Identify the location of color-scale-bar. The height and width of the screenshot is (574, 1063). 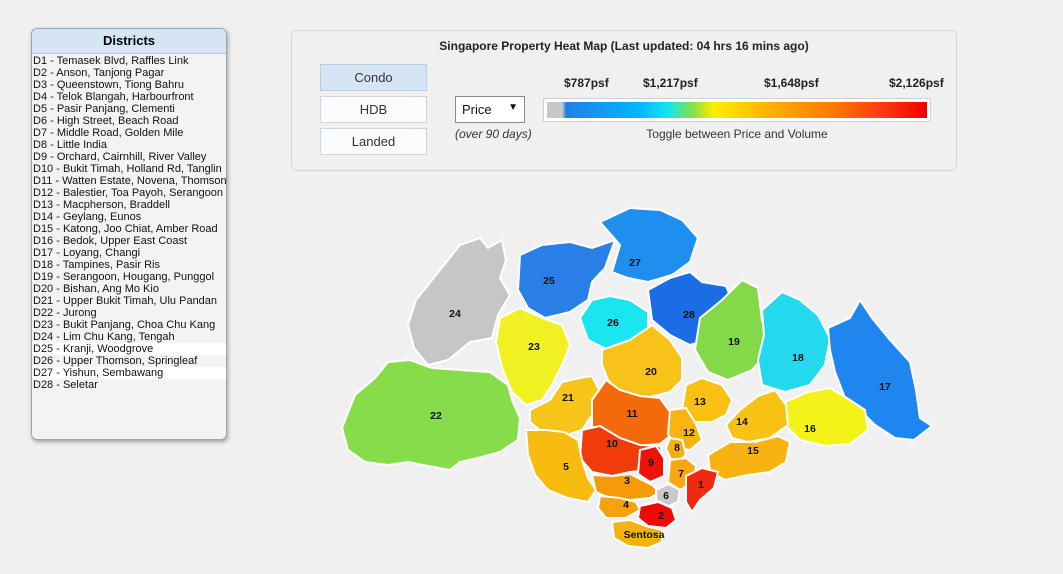
(737, 110).